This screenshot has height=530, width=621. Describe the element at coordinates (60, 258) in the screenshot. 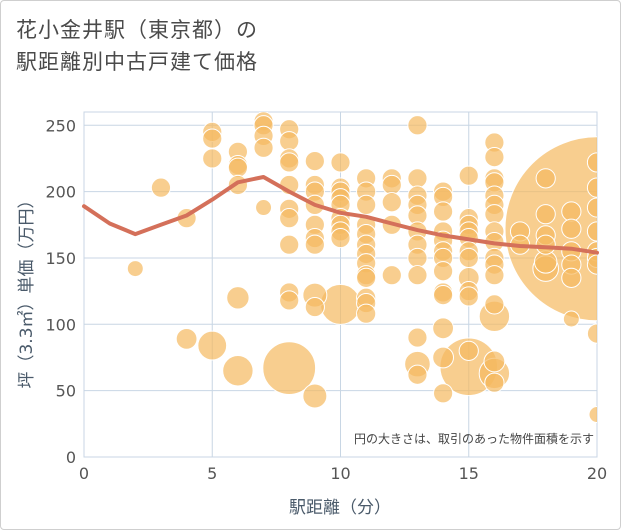

I see `y-tick-label: 150` at that location.